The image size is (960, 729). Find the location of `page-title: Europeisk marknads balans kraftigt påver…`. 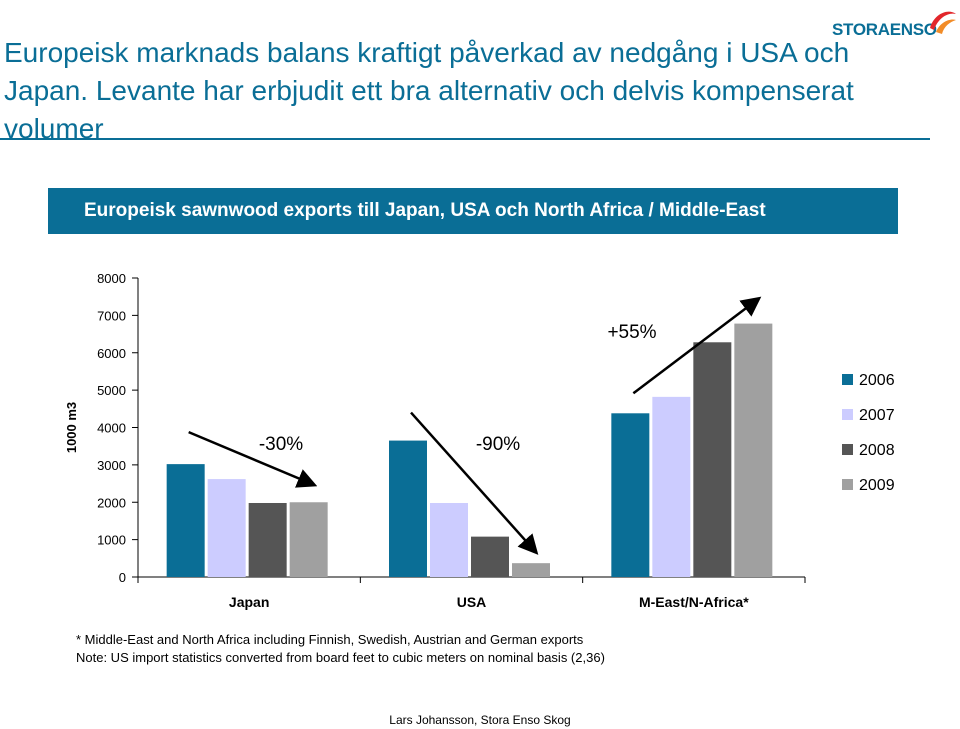

page-title: Europeisk marknads balans kraftigt påver… is located at coordinates (429, 90).